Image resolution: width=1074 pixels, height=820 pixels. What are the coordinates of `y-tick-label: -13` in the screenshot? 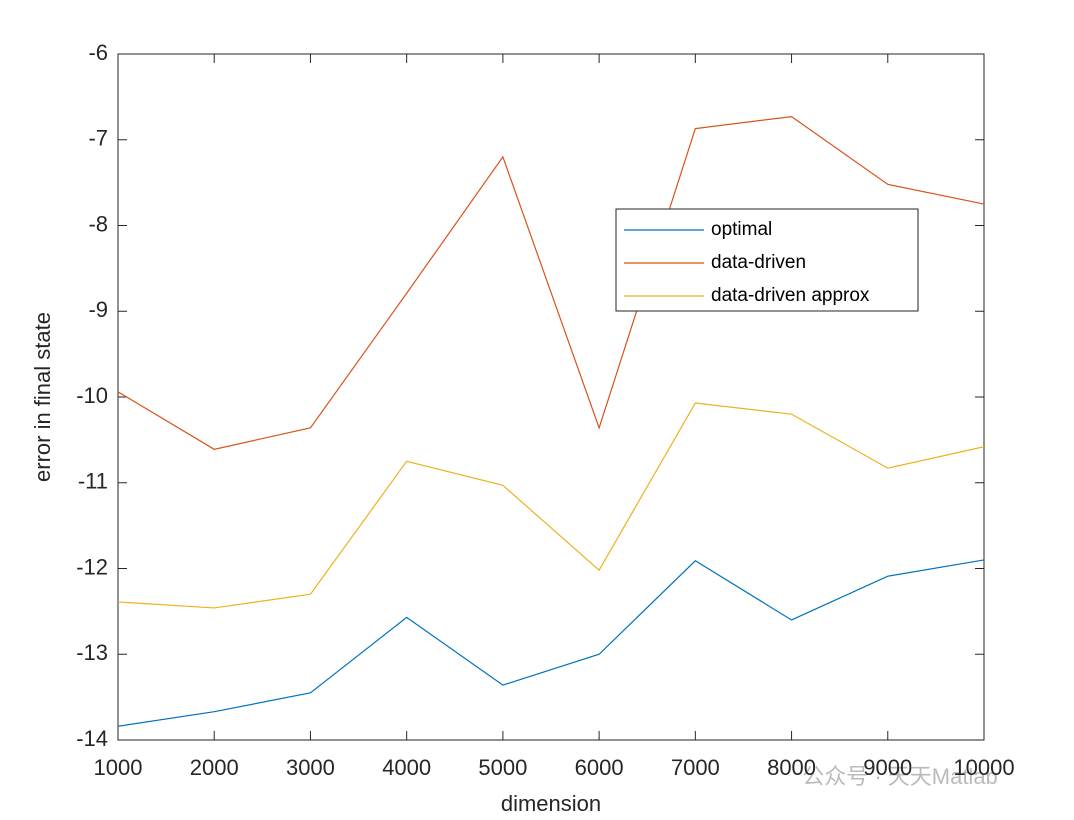 It's located at (92, 652).